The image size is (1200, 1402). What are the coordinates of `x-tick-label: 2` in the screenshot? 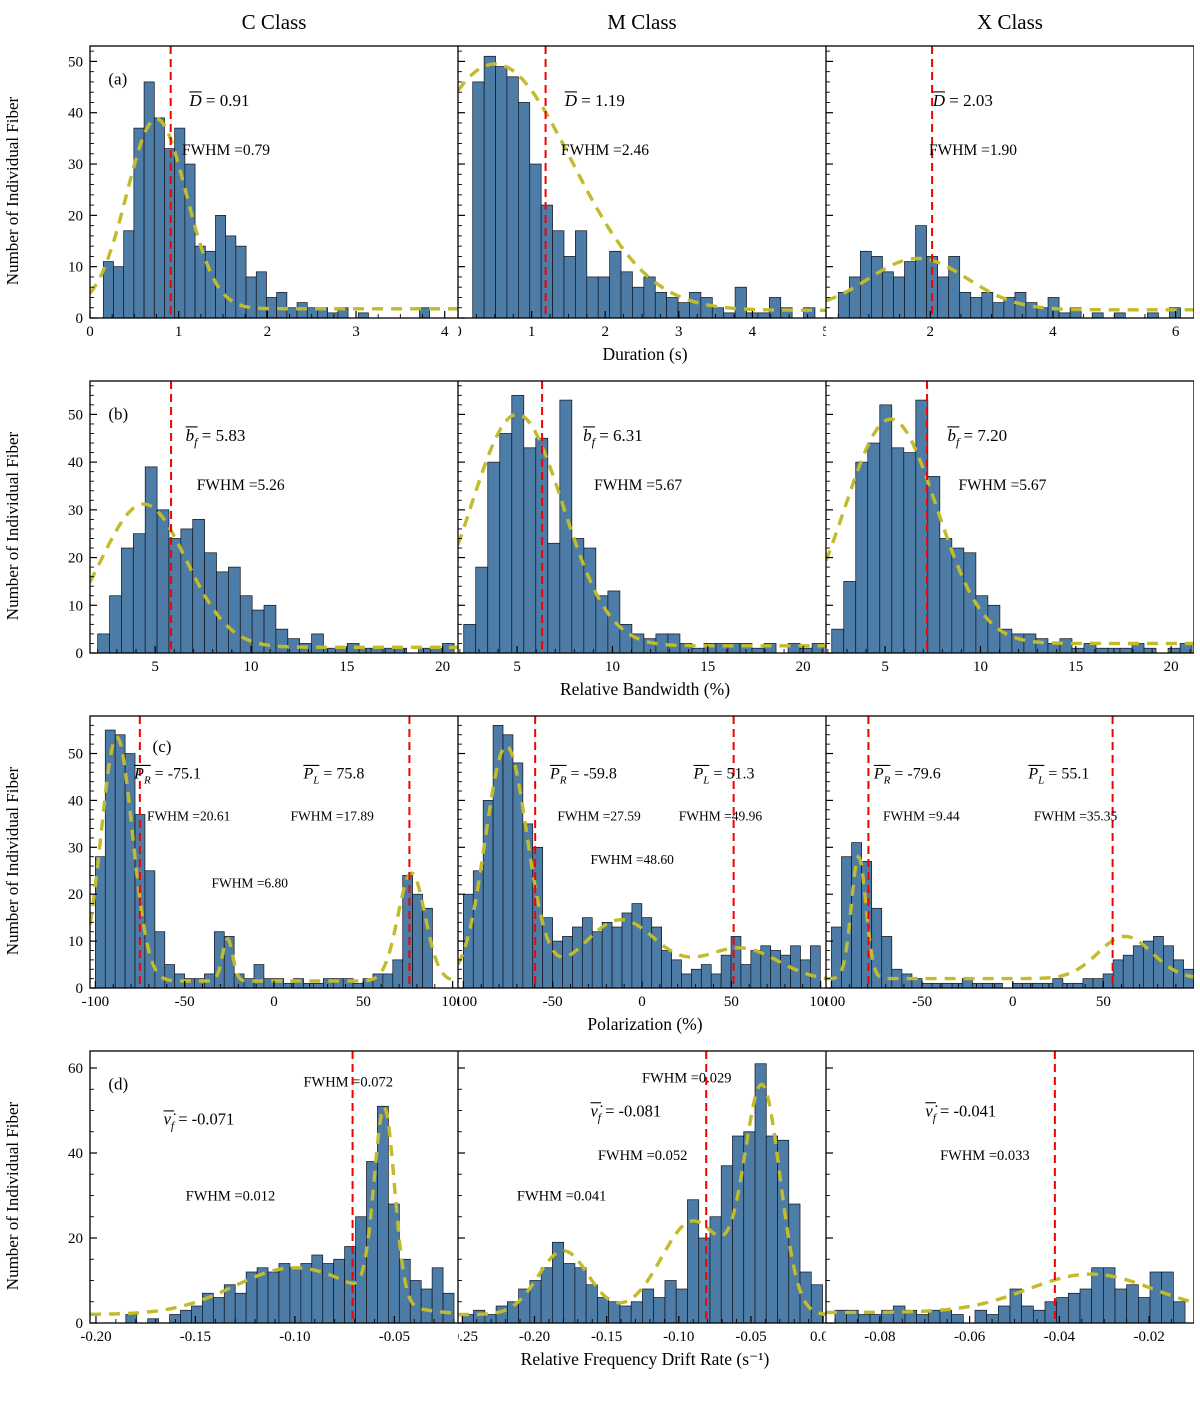 It's located at (268, 332).